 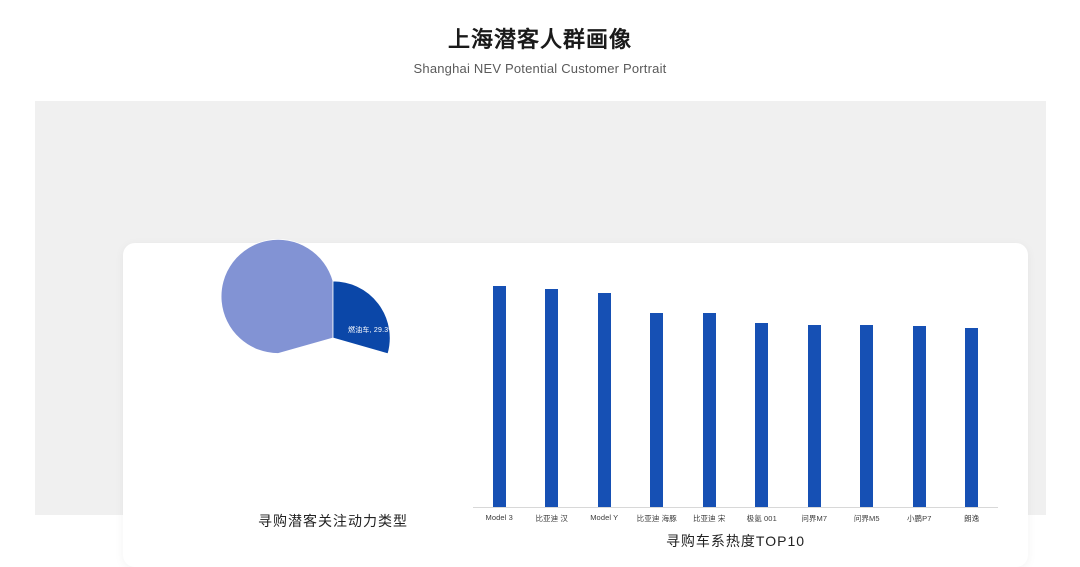 I want to click on bar-category-label: Model Y, so click(x=604, y=517).